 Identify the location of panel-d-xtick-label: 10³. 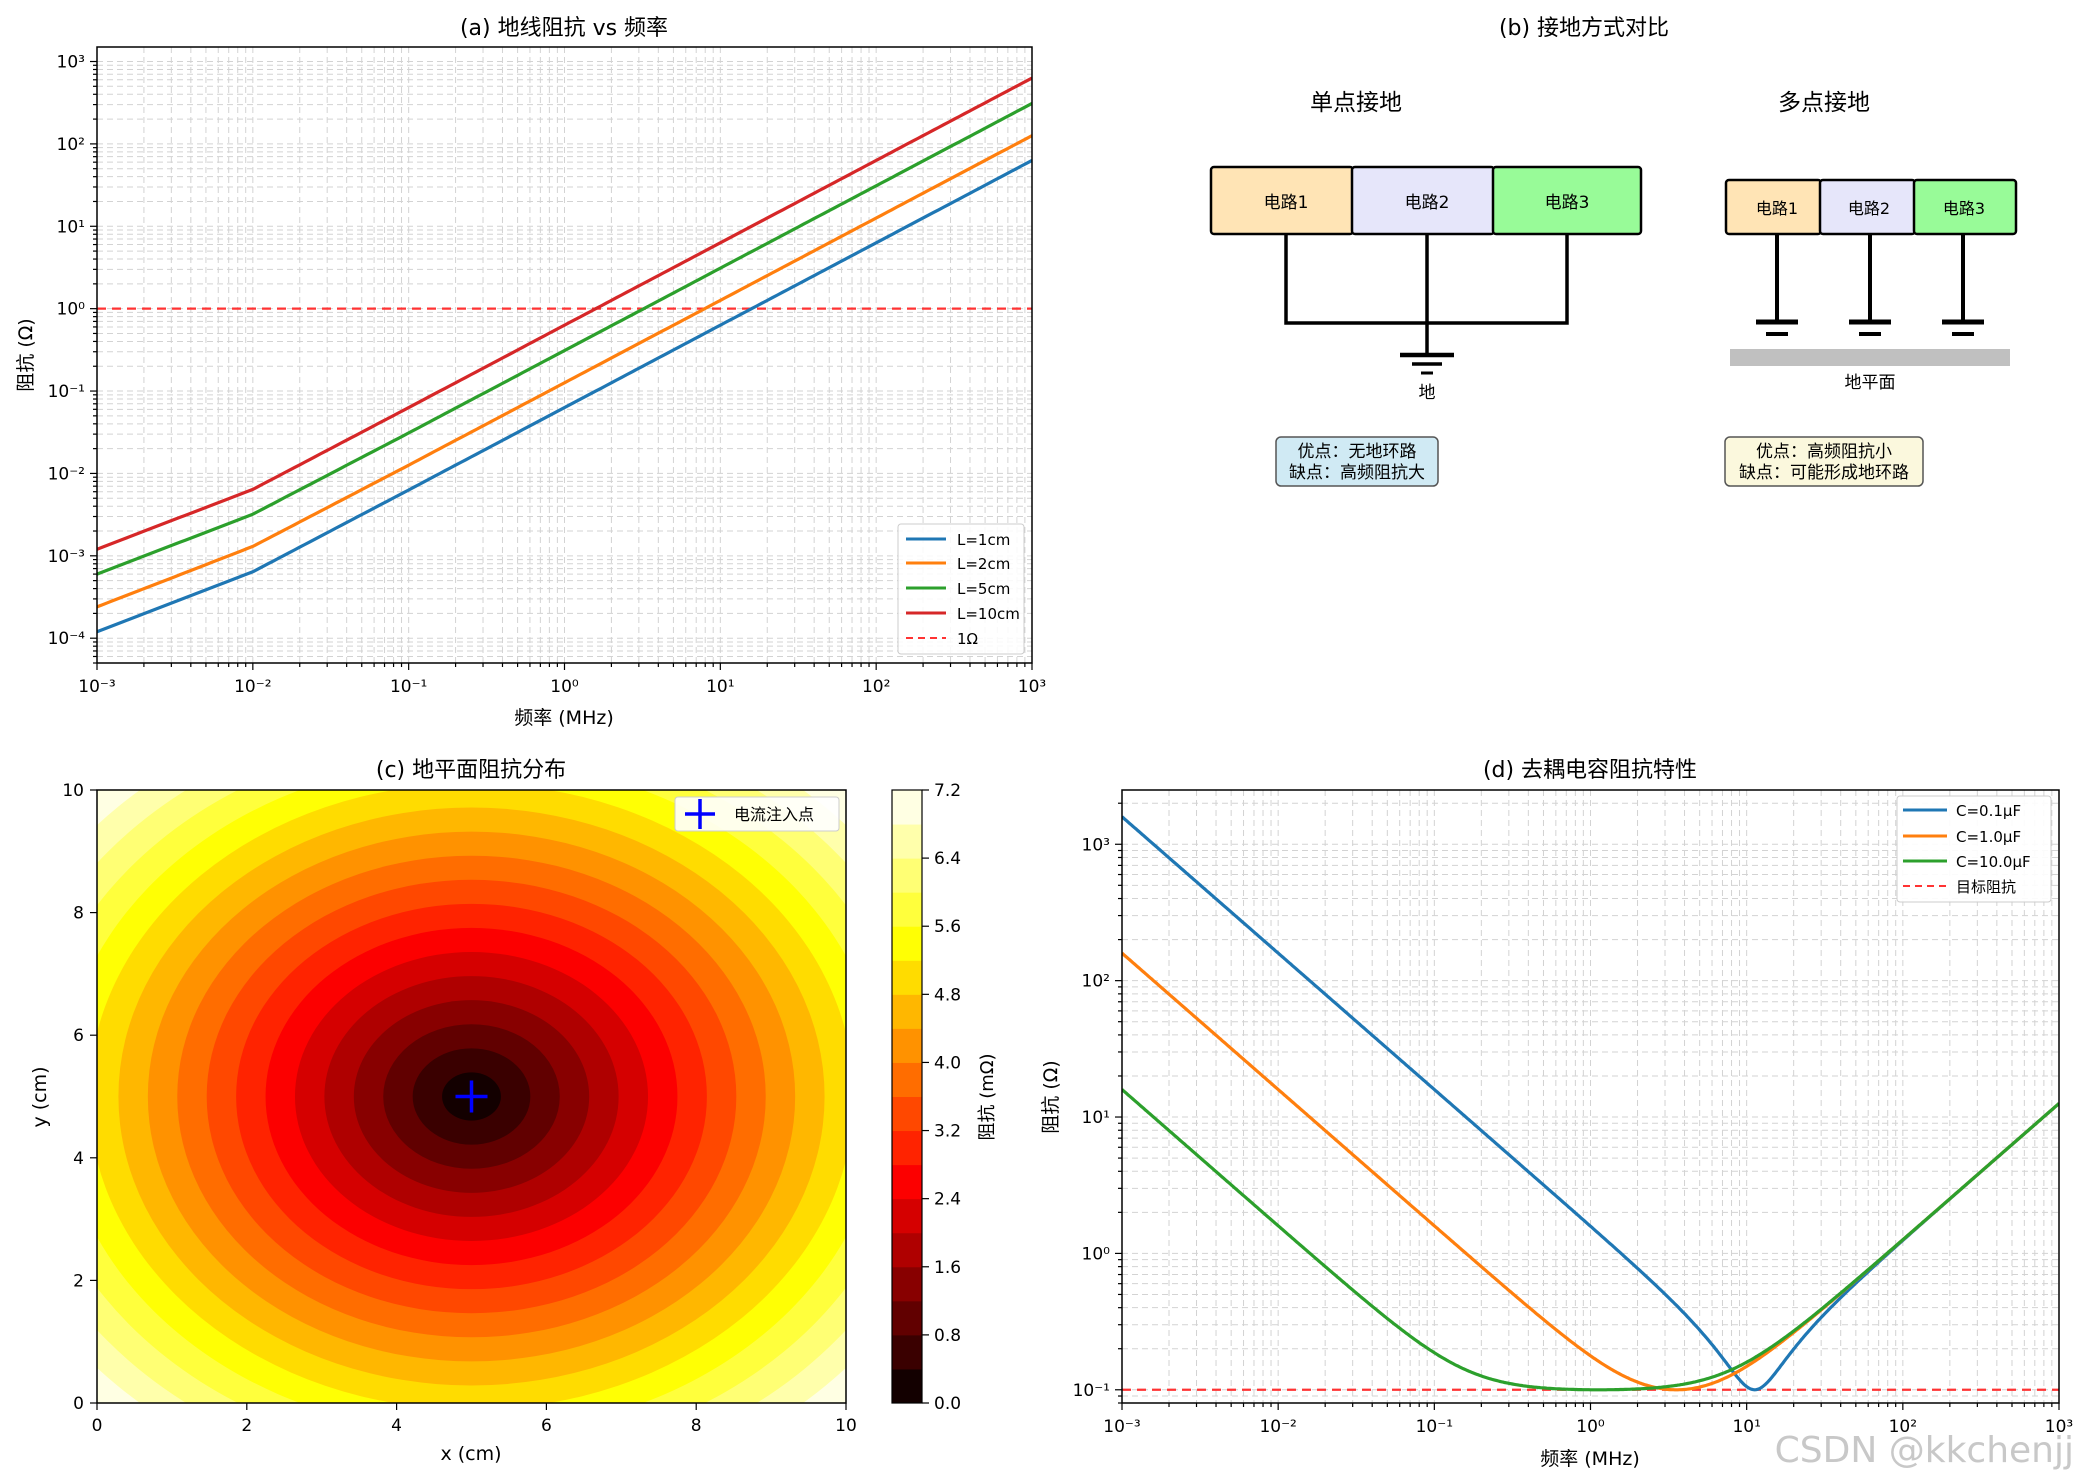
(2059, 1427).